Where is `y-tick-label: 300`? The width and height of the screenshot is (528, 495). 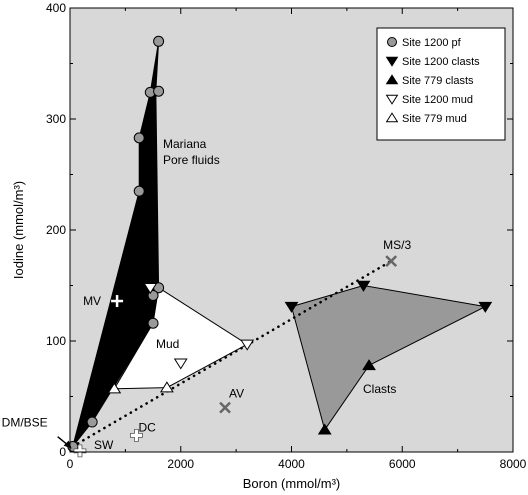
y-tick-label: 300 is located at coordinates (56, 119).